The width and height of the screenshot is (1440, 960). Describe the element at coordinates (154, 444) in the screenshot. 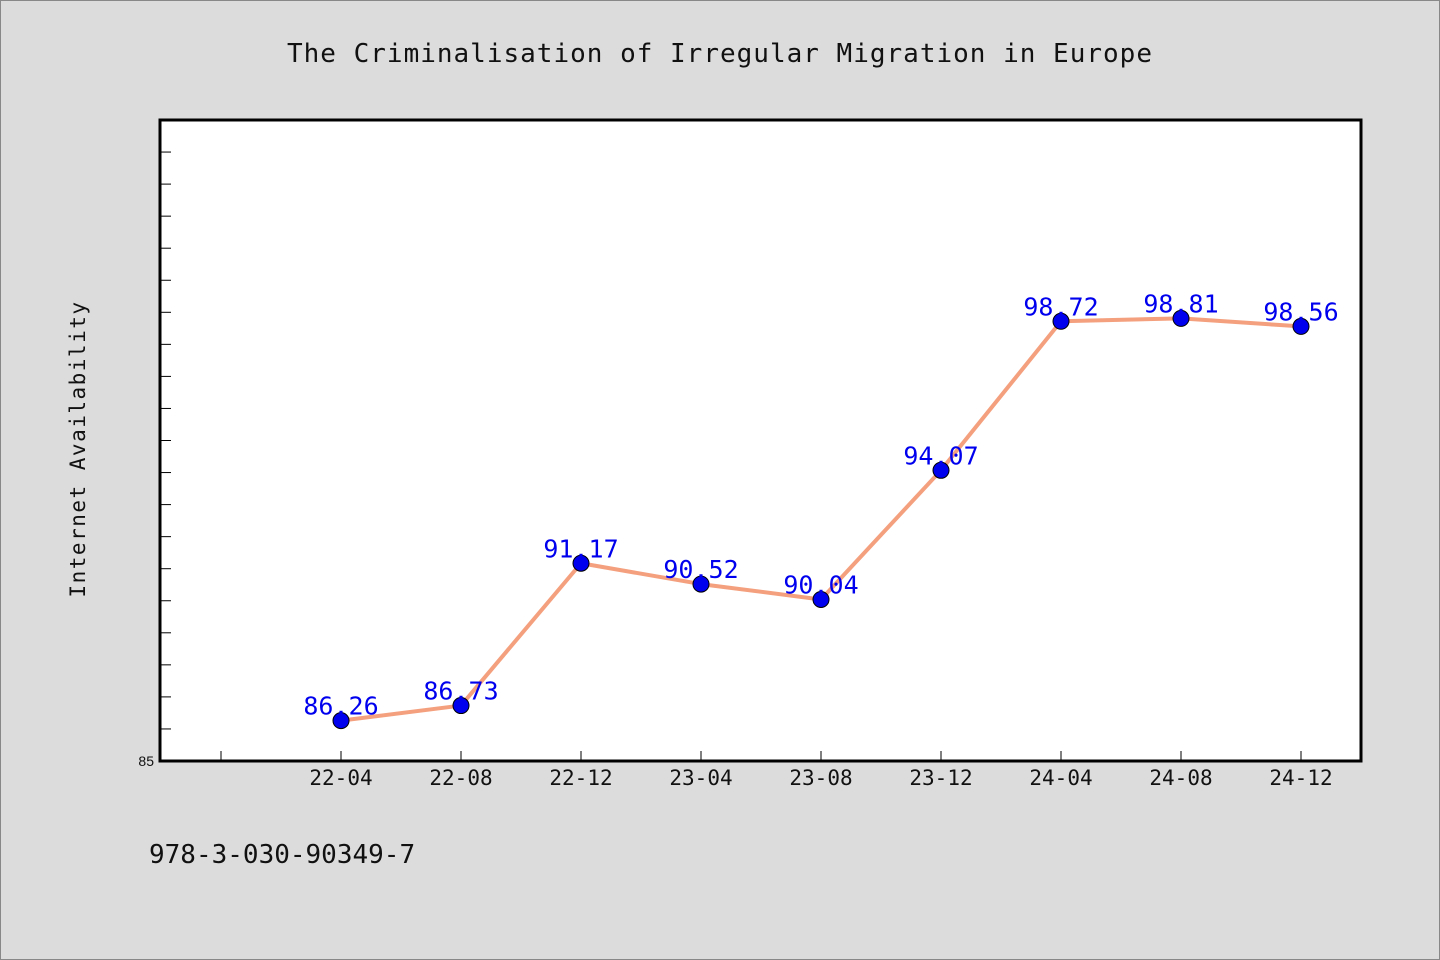

I see `y-axis-ticks: 85` at that location.